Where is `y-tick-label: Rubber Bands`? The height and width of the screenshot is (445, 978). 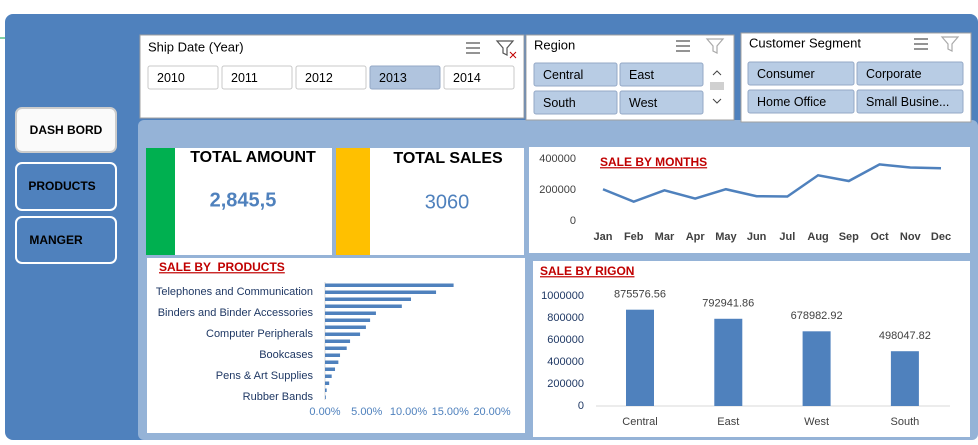
y-tick-label: Rubber Bands is located at coordinates (278, 397).